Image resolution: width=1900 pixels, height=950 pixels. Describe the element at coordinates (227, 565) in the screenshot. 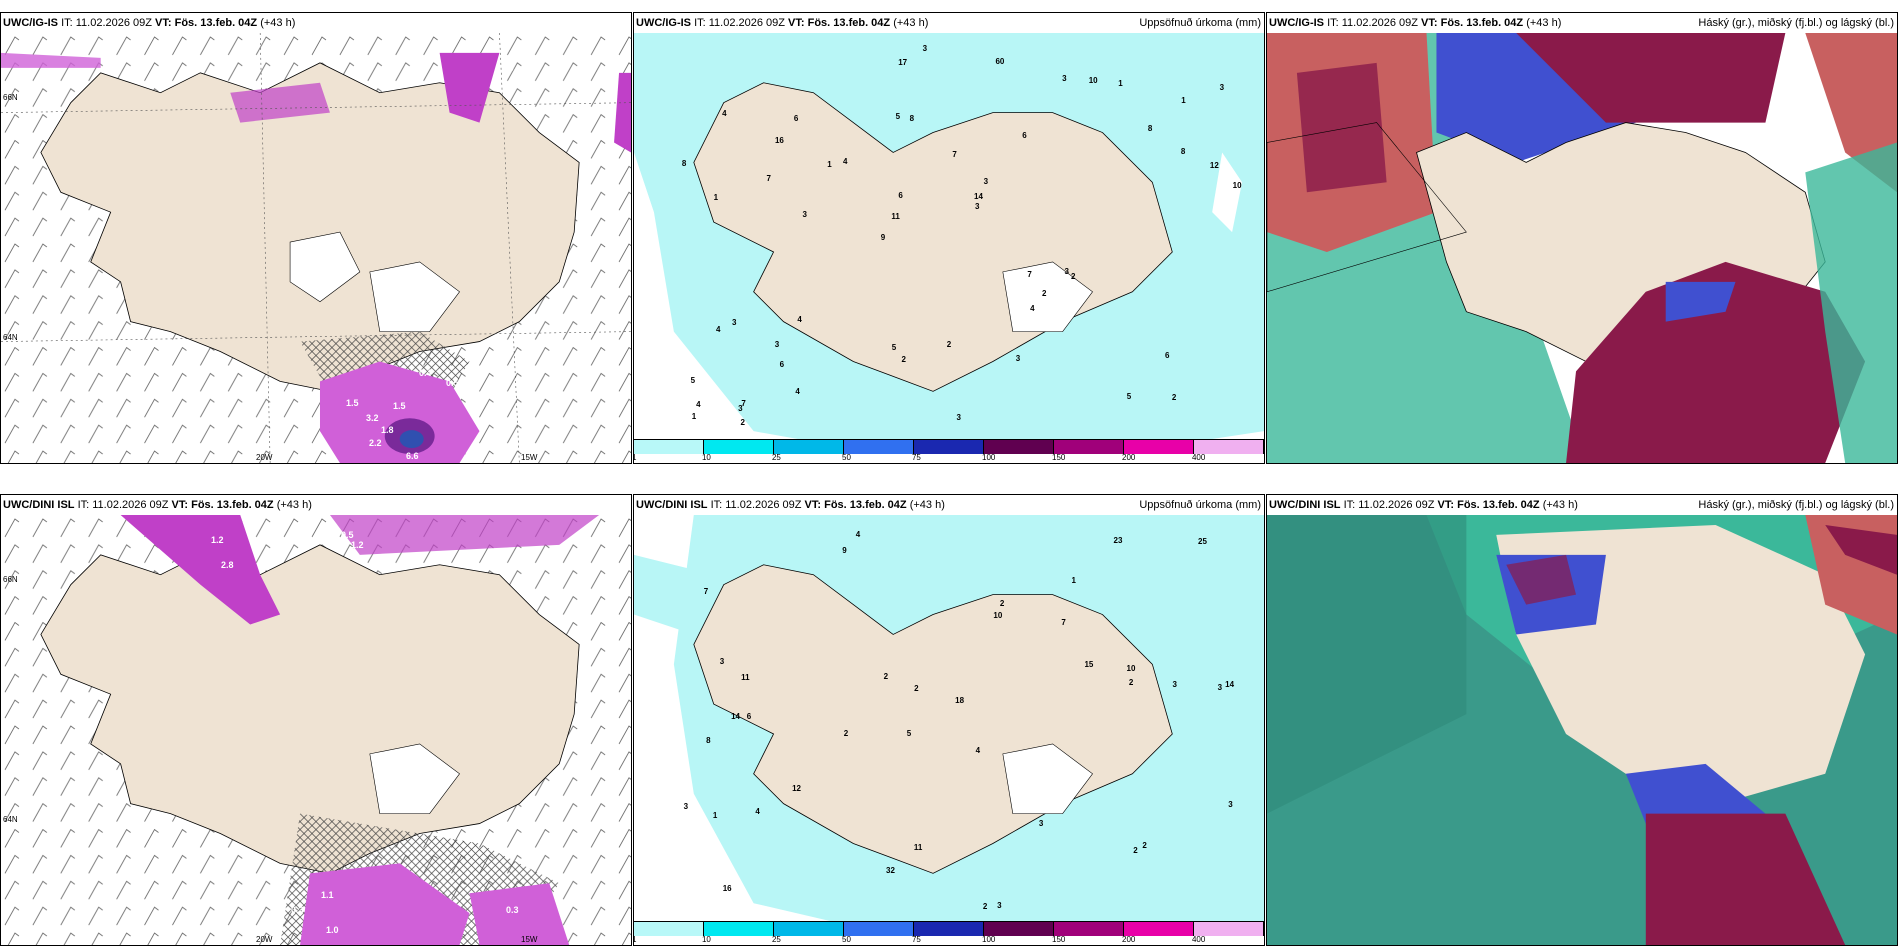

I see `wind-value: 2.8` at that location.